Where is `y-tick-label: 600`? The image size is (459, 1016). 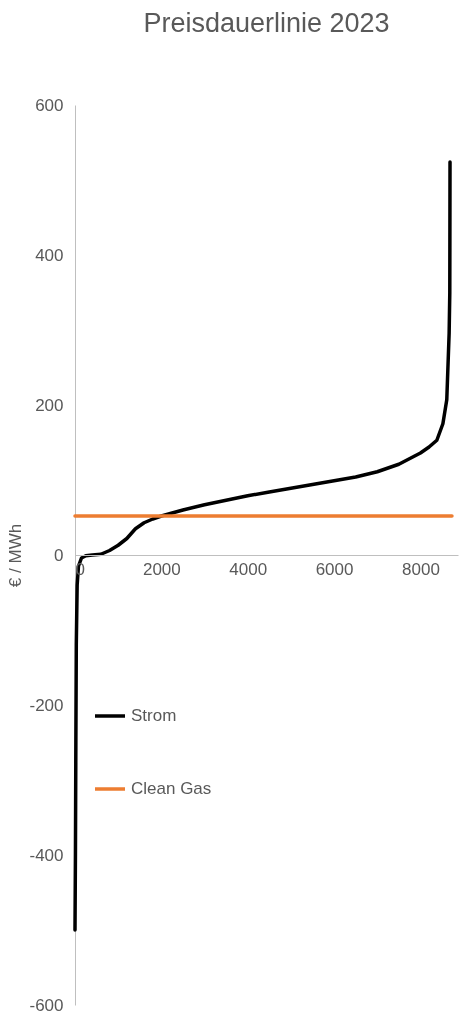 y-tick-label: 600 is located at coordinates (49, 105).